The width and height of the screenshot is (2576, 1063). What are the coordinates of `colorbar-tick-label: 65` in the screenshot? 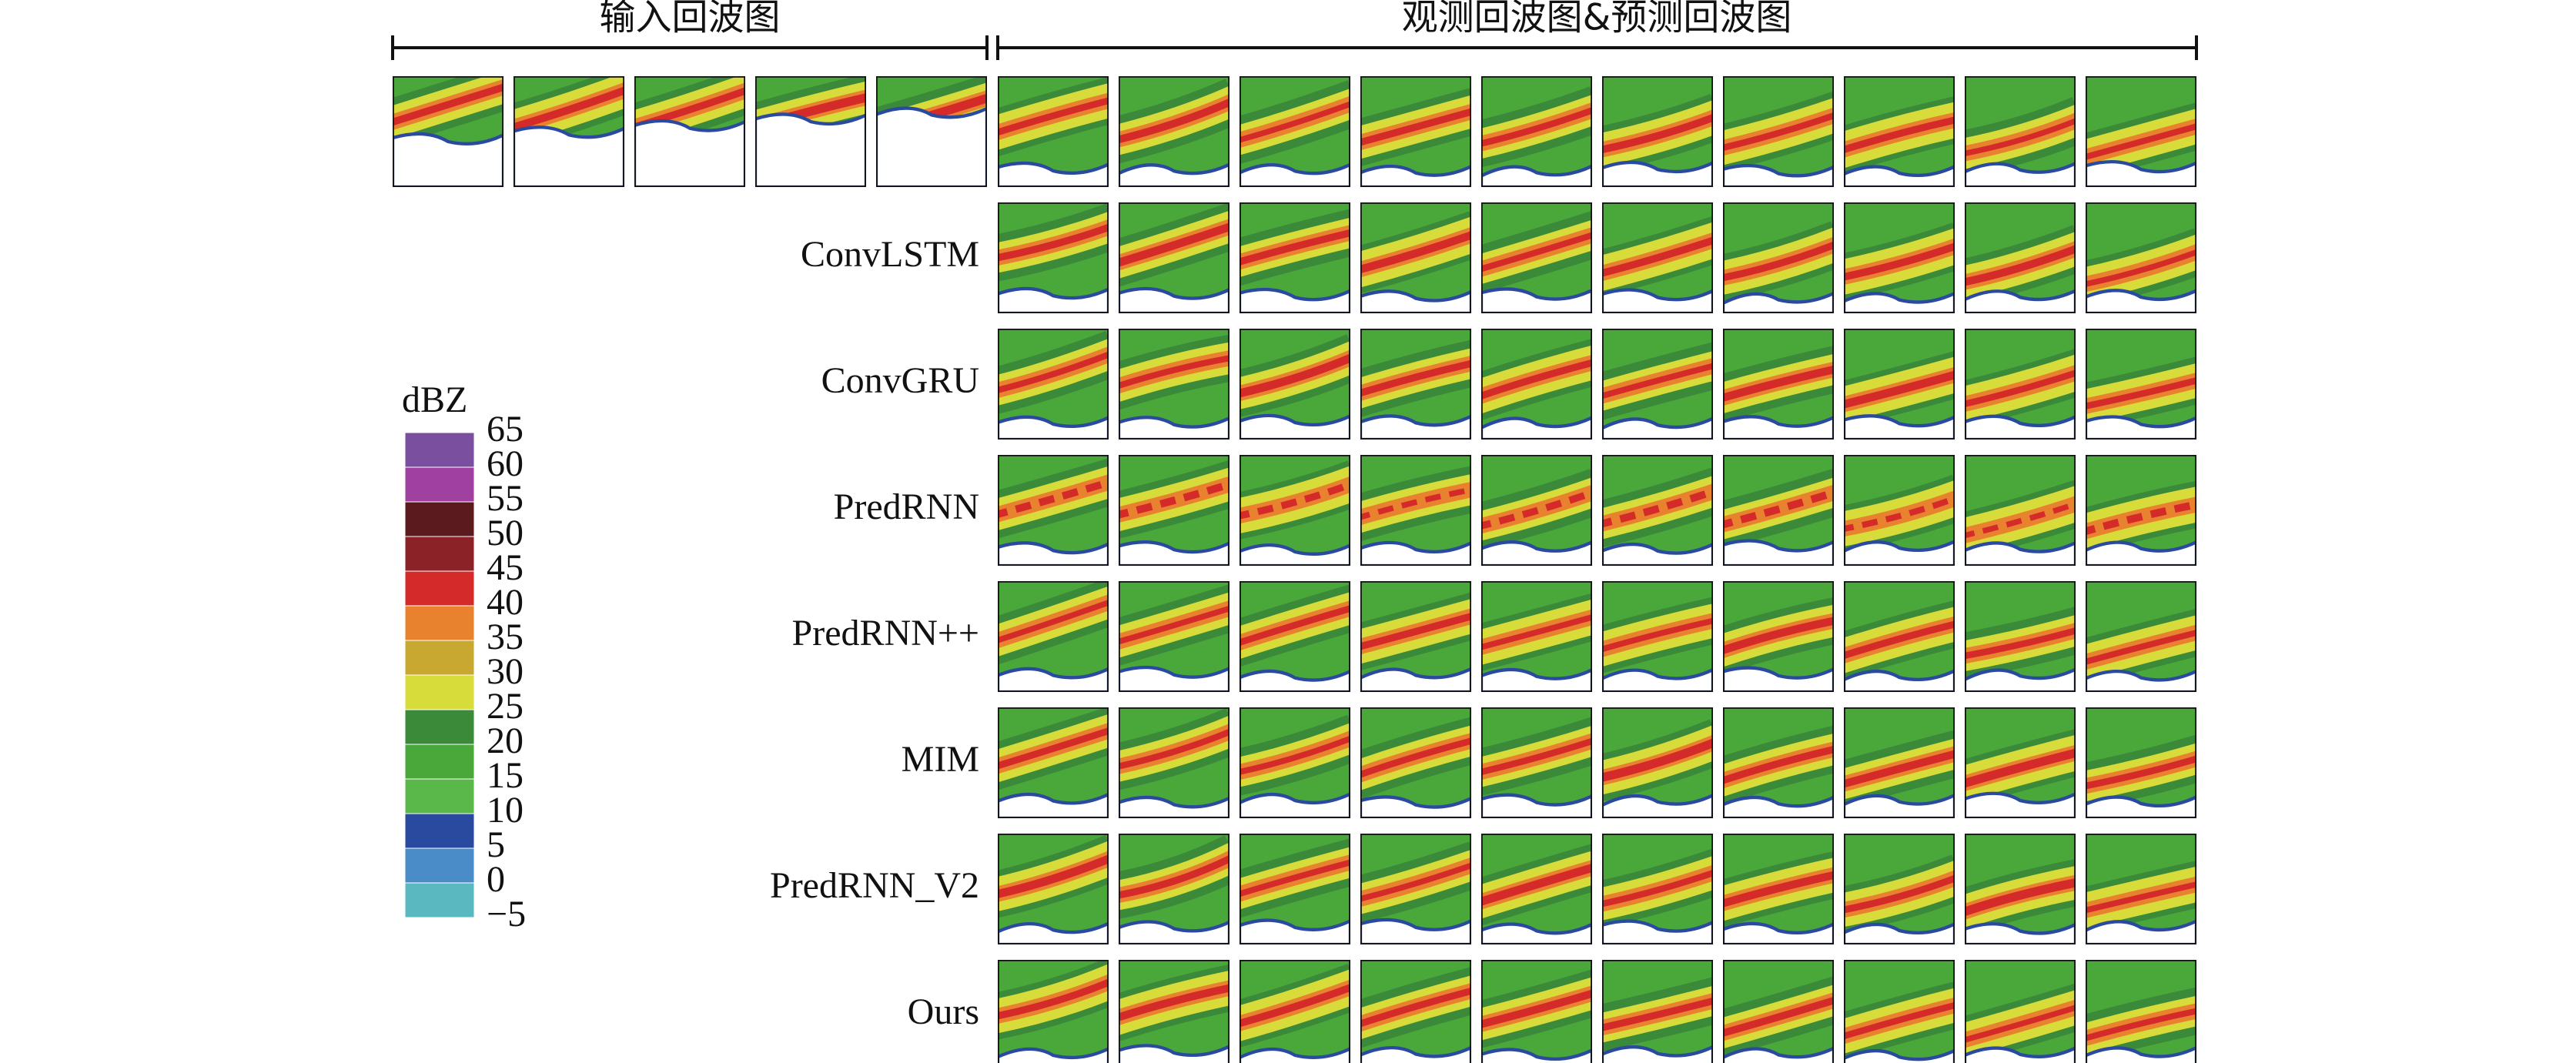 It's located at (505, 429).